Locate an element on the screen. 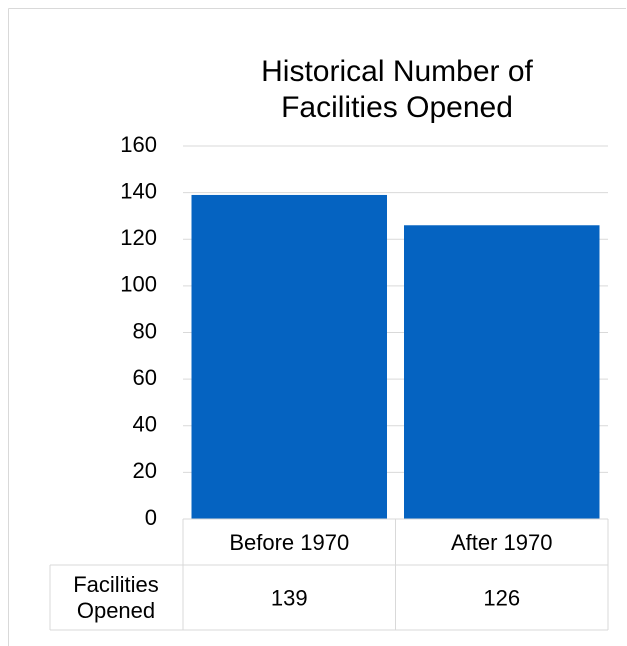  y-tick-label: 40 is located at coordinates (145, 424).